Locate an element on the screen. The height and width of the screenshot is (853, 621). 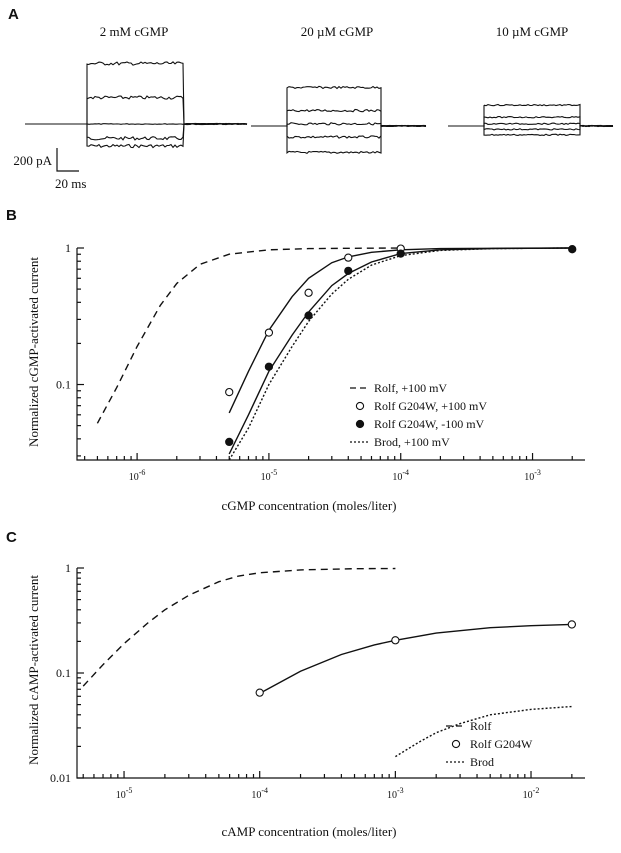
condition-label-1: 2 mM cGMP is located at coordinates (134, 31).